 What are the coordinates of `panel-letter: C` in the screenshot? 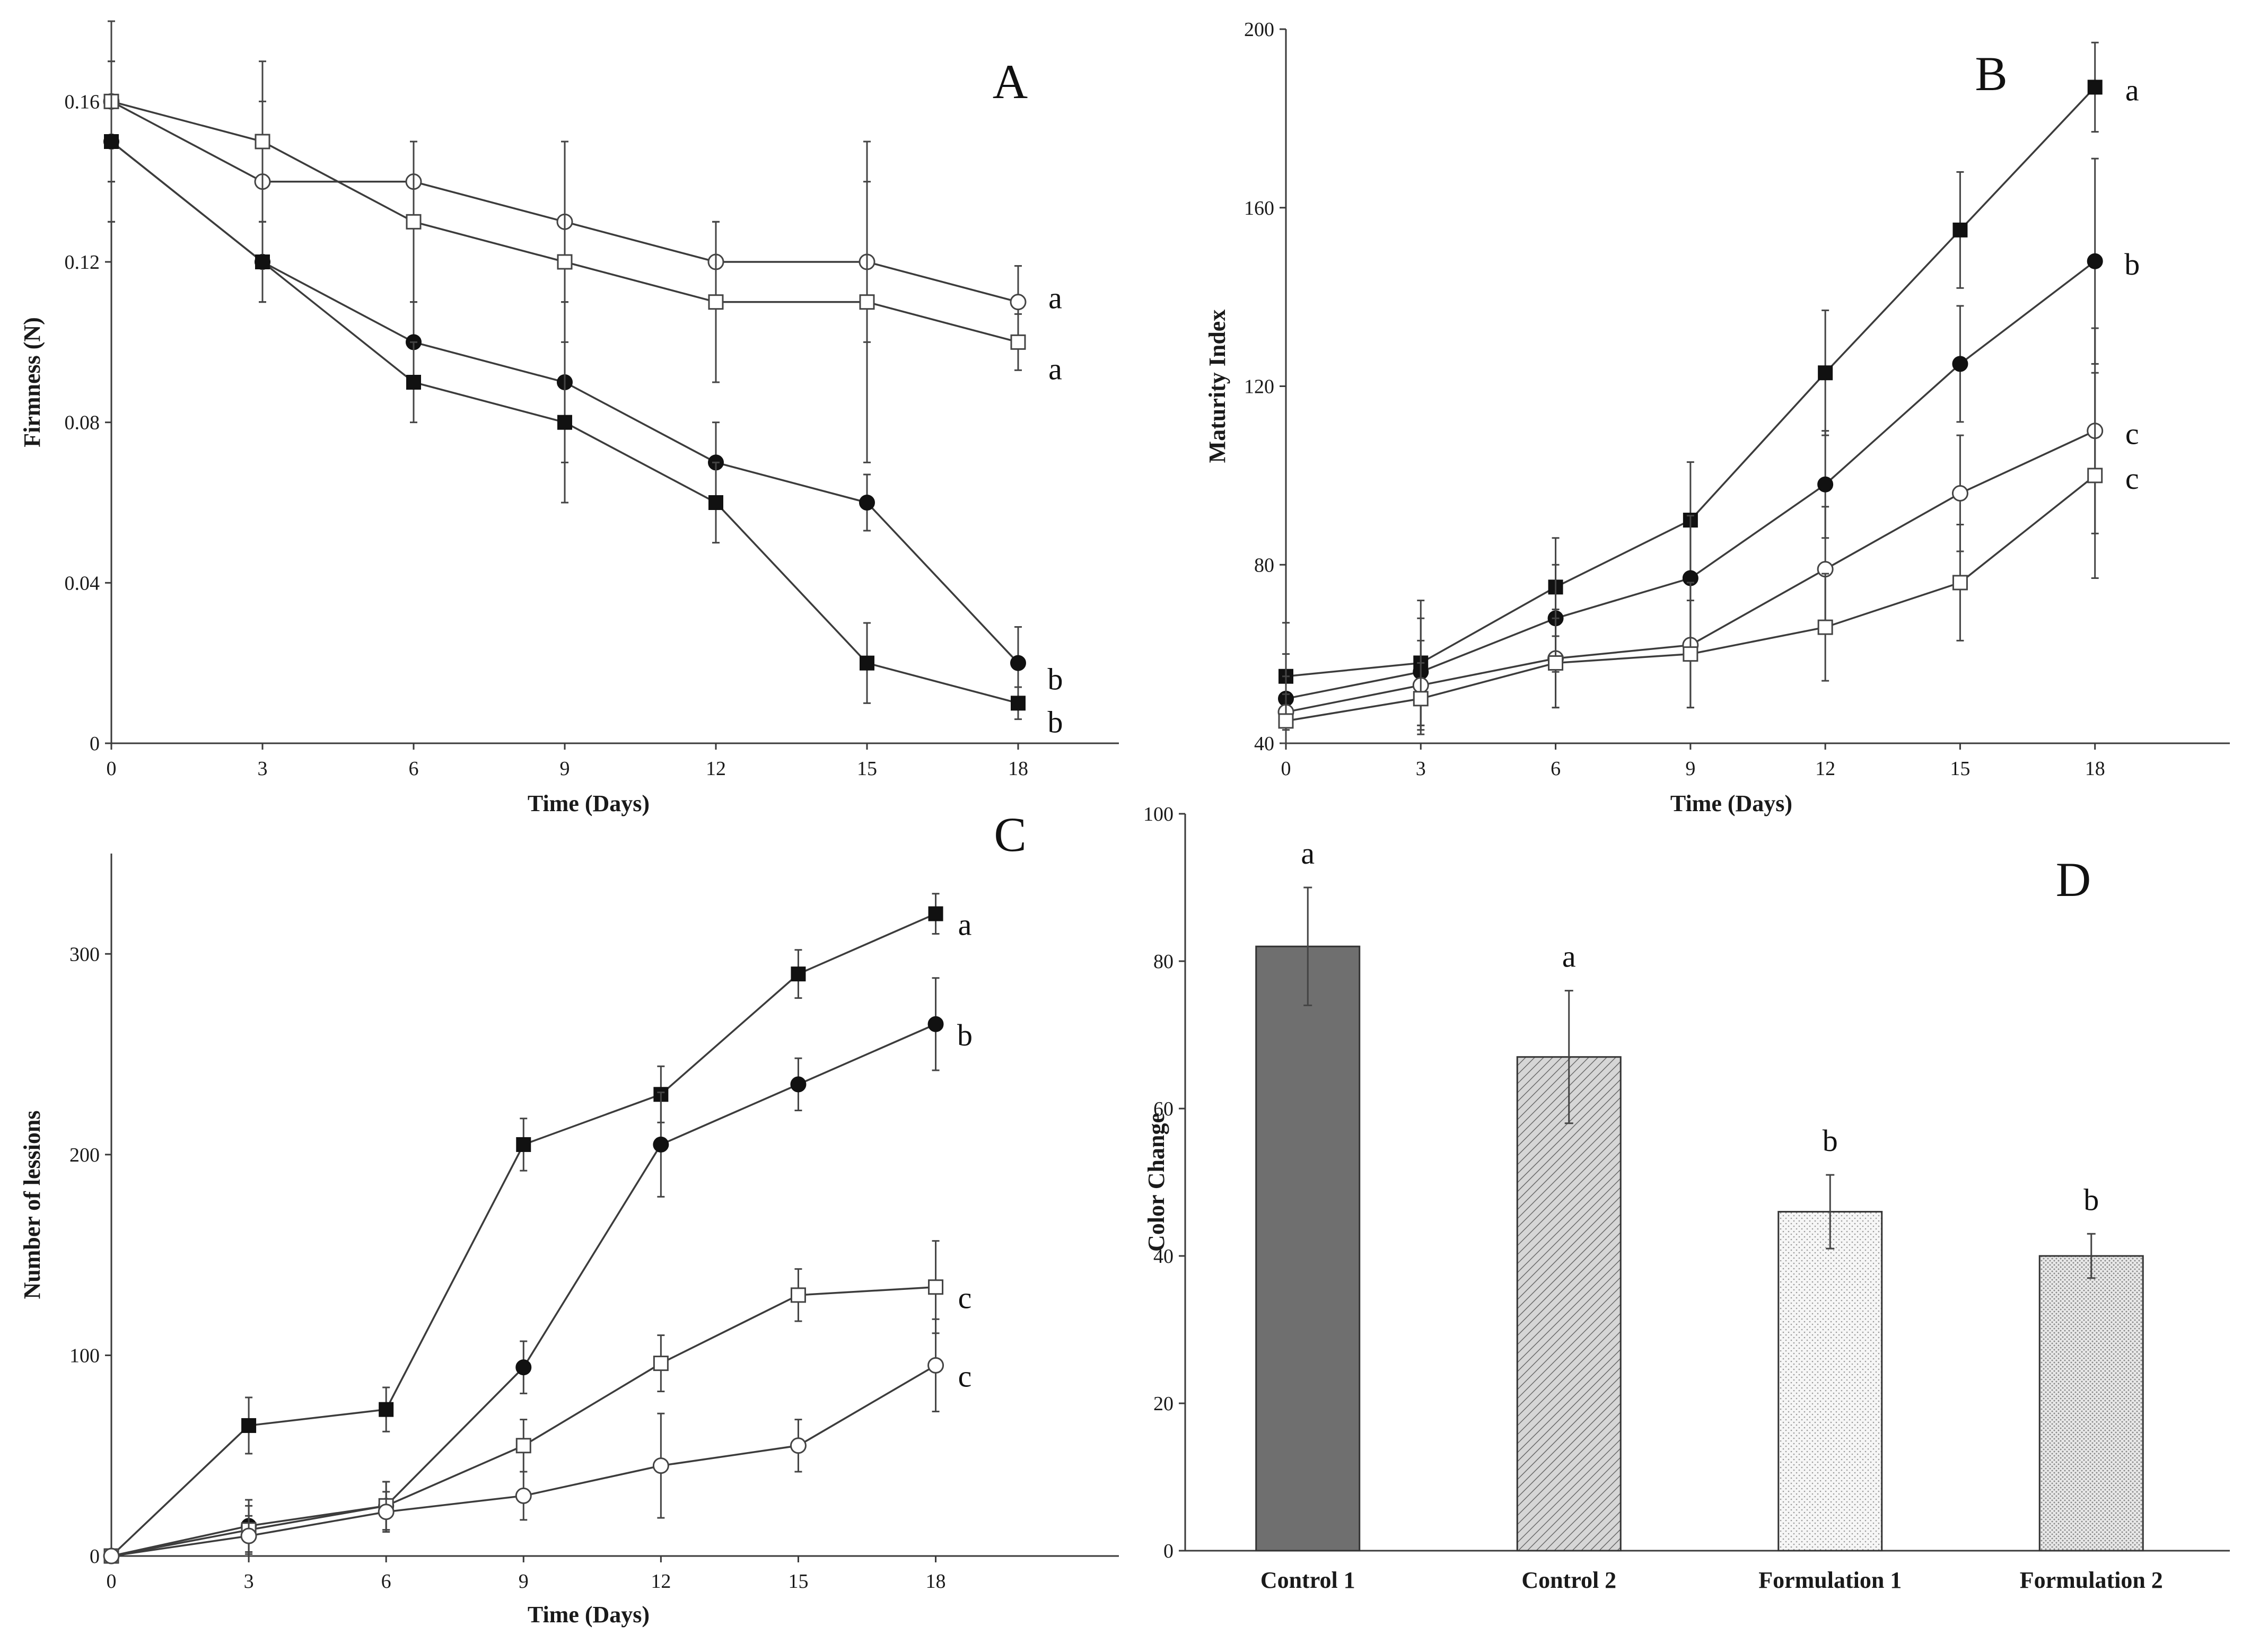 It's located at (1010, 835).